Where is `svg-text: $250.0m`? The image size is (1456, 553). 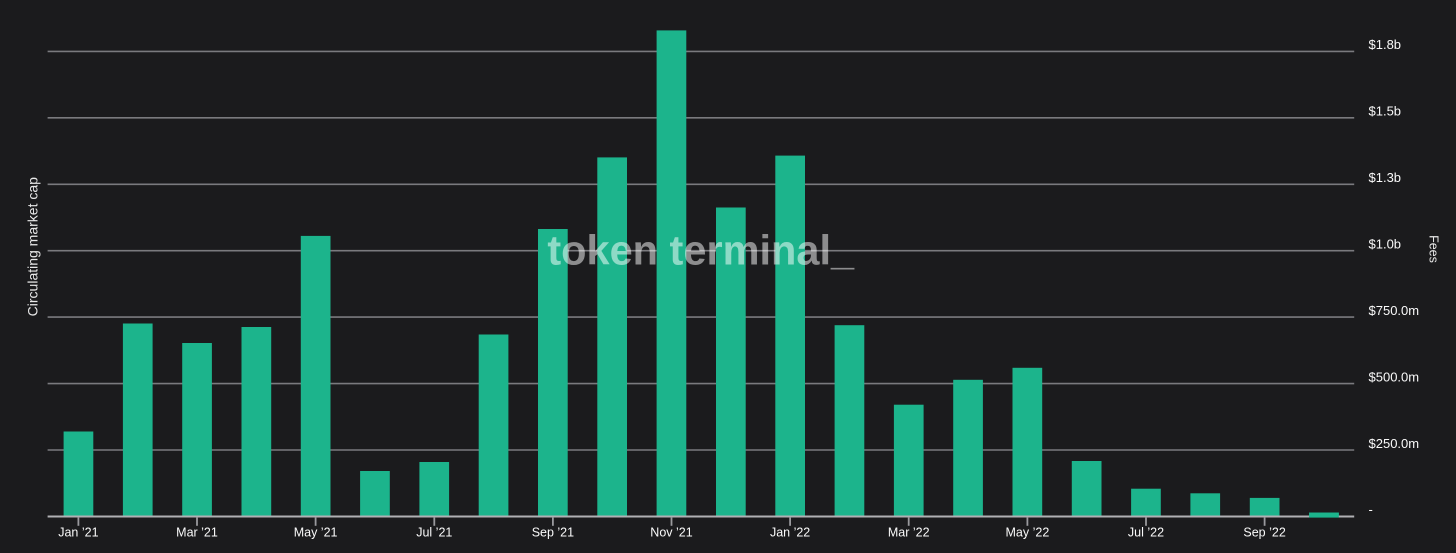 svg-text: $250.0m is located at coordinates (1394, 443).